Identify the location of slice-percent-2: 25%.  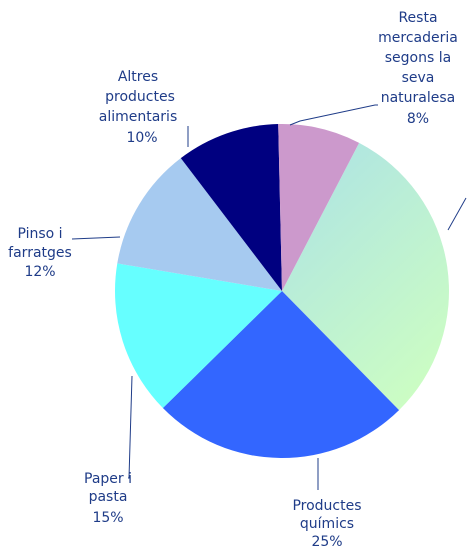
(326, 542).